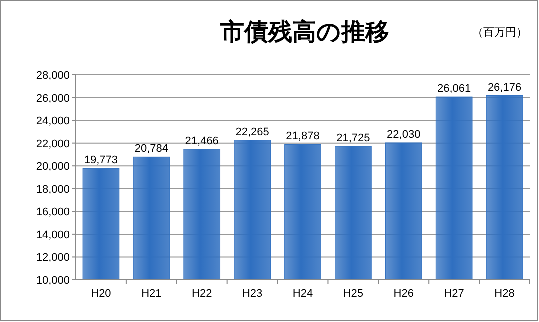  What do you see at coordinates (504, 294) in the screenshot?
I see `x-tick-label: H28` at bounding box center [504, 294].